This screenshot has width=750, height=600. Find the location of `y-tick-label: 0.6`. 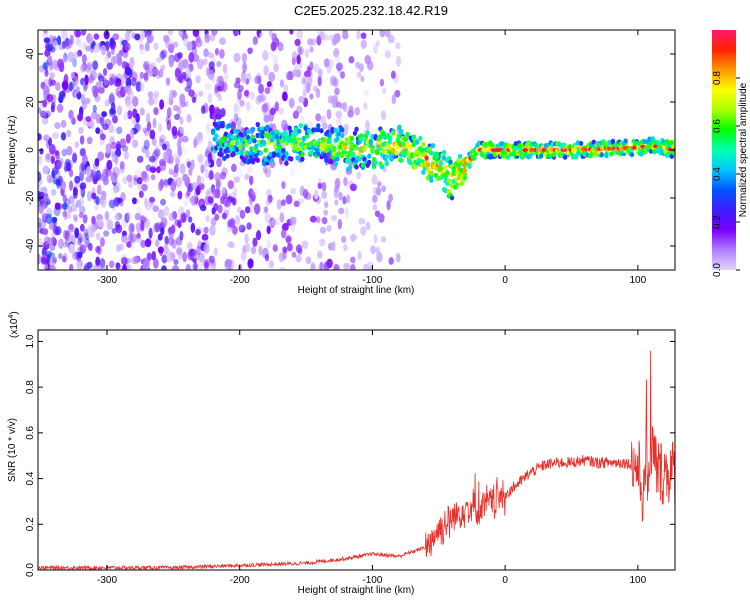

y-tick-label: 0.6 is located at coordinates (30, 432).